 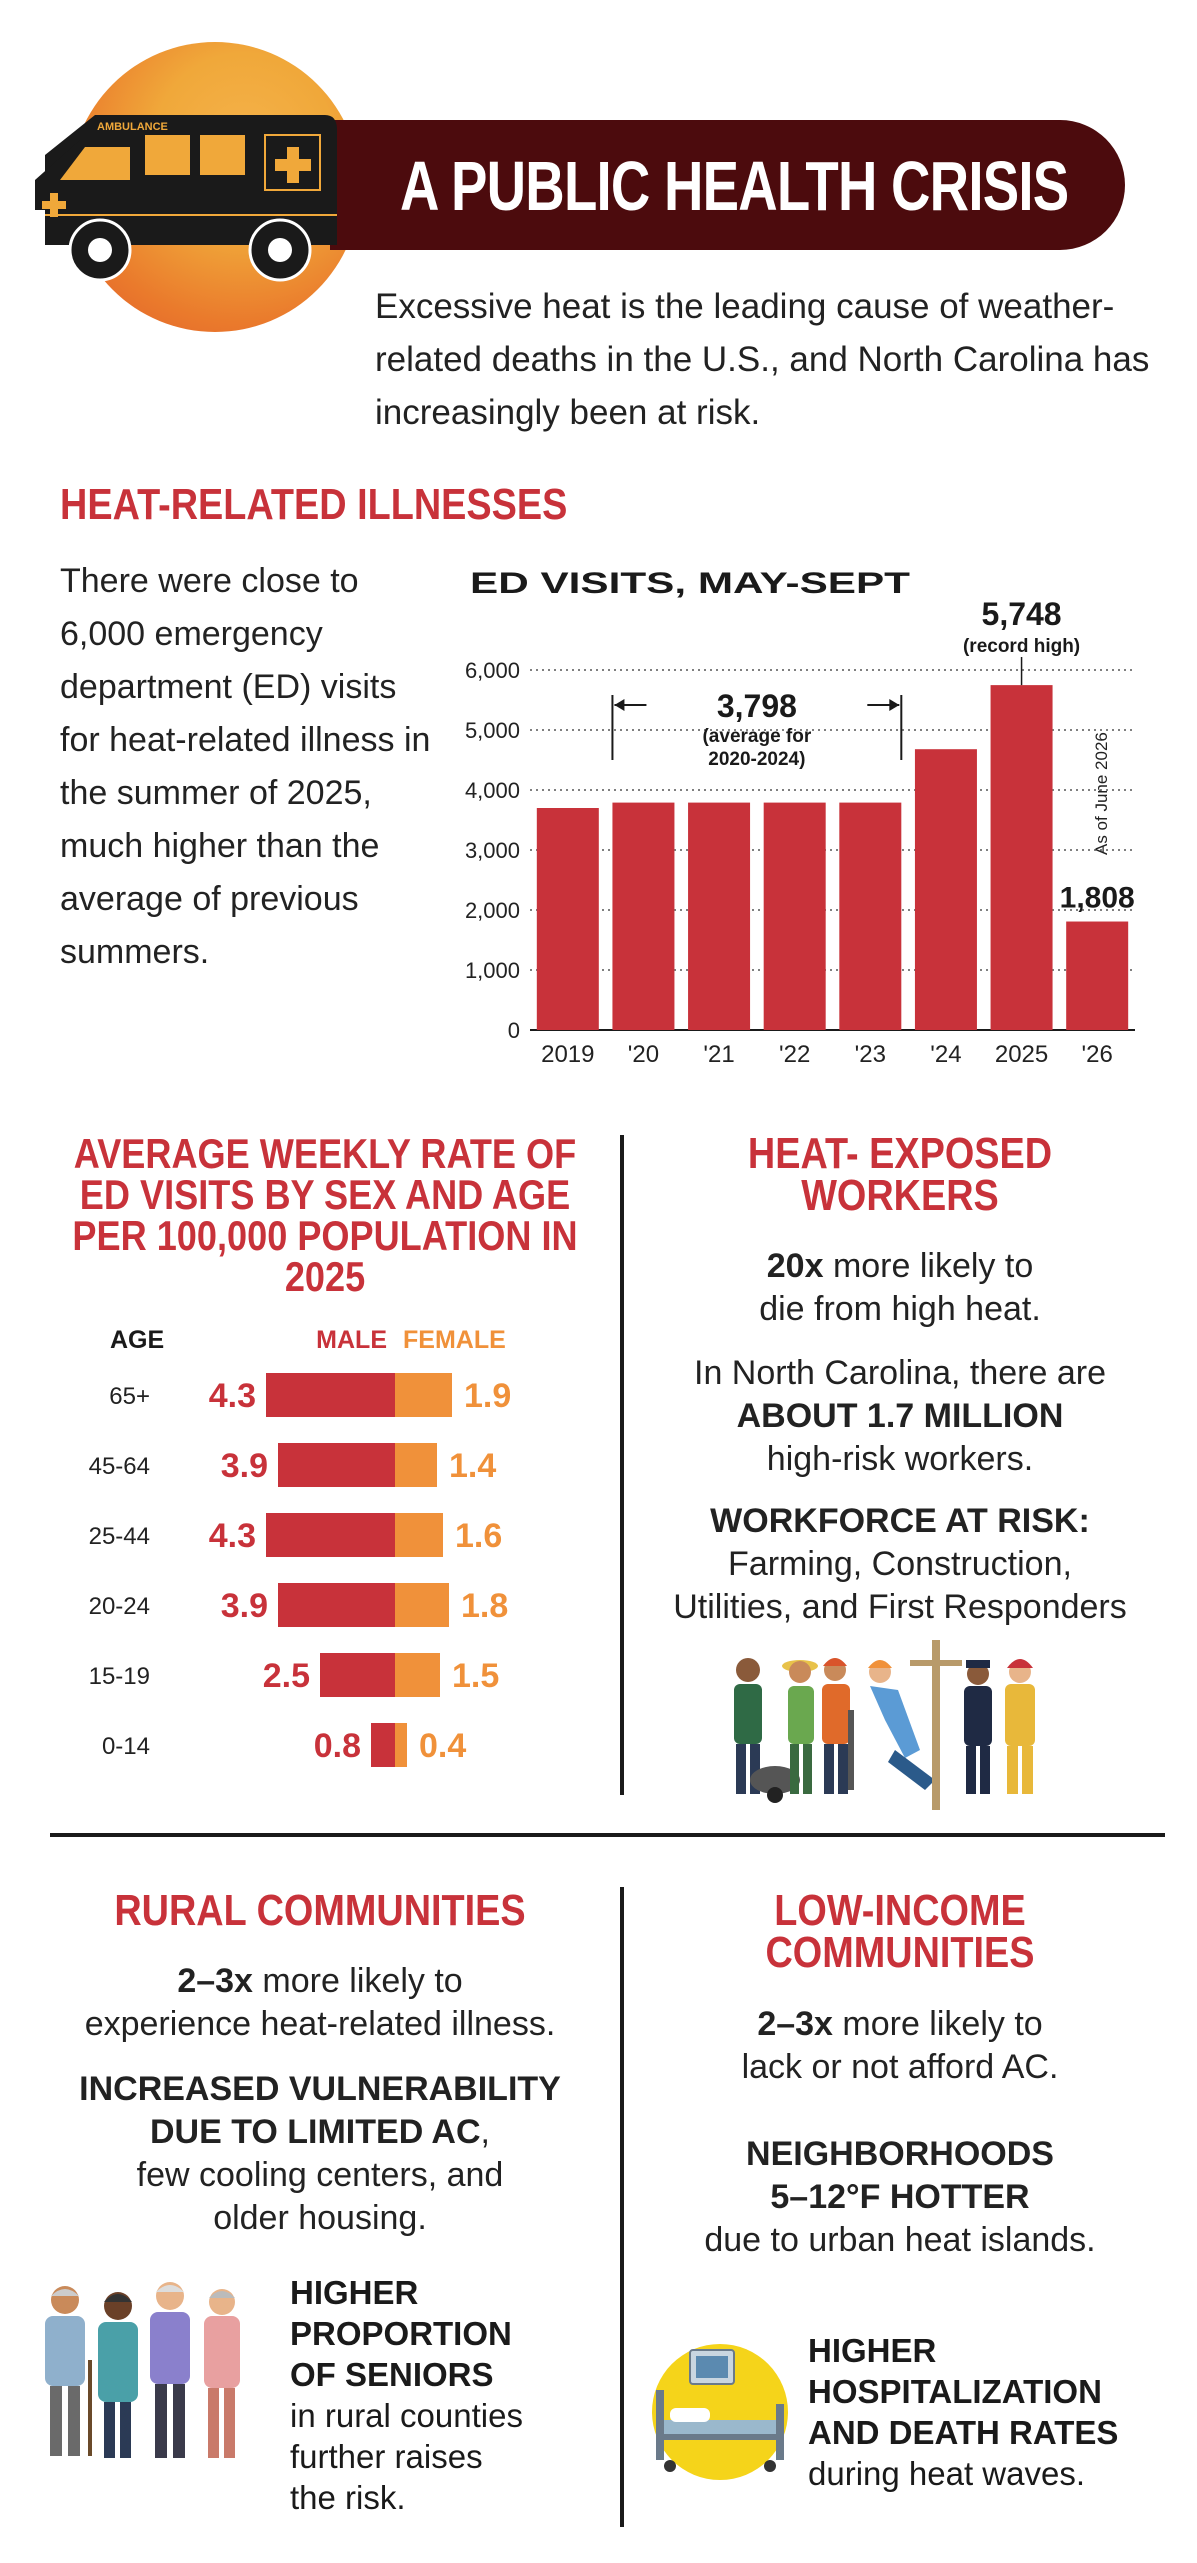 I want to click on rural-heading: RURAL COMMUNITIES, so click(x=320, y=1910).